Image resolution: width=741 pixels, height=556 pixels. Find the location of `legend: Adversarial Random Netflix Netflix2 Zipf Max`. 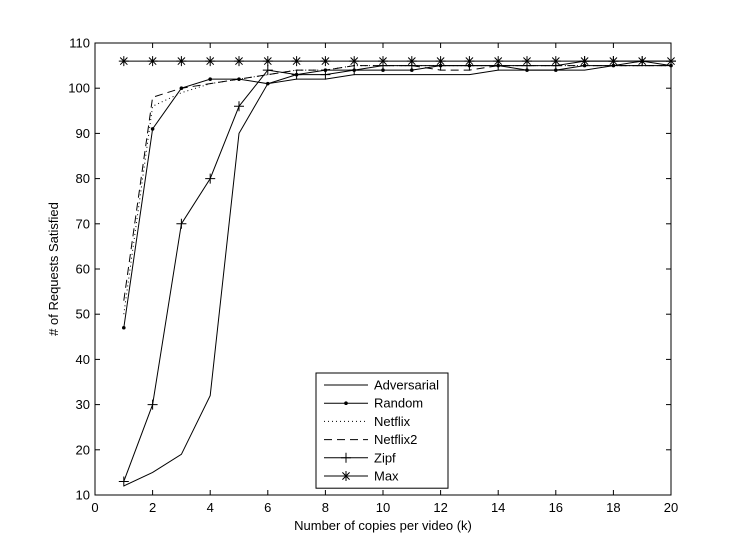

legend: Adversarial Random Netflix Netflix2 Zipf Max is located at coordinates (382, 430).